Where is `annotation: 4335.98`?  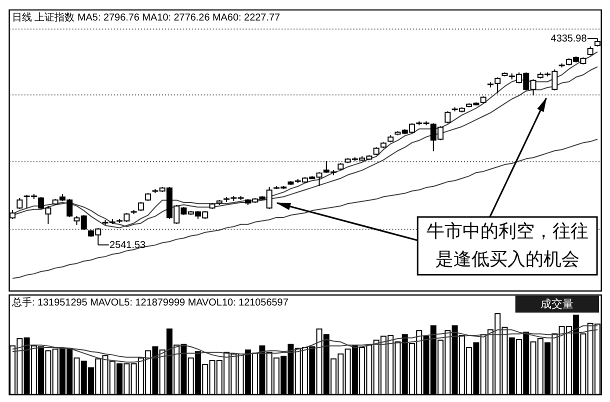 annotation: 4335.98 is located at coordinates (569, 38).